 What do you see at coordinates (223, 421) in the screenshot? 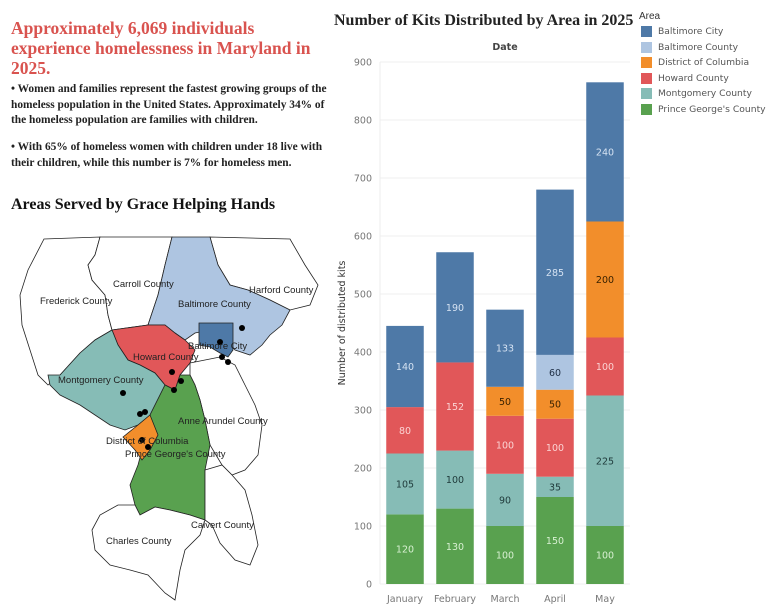
I see `map-label-anne-arundel: Anne Arundel County` at bounding box center [223, 421].